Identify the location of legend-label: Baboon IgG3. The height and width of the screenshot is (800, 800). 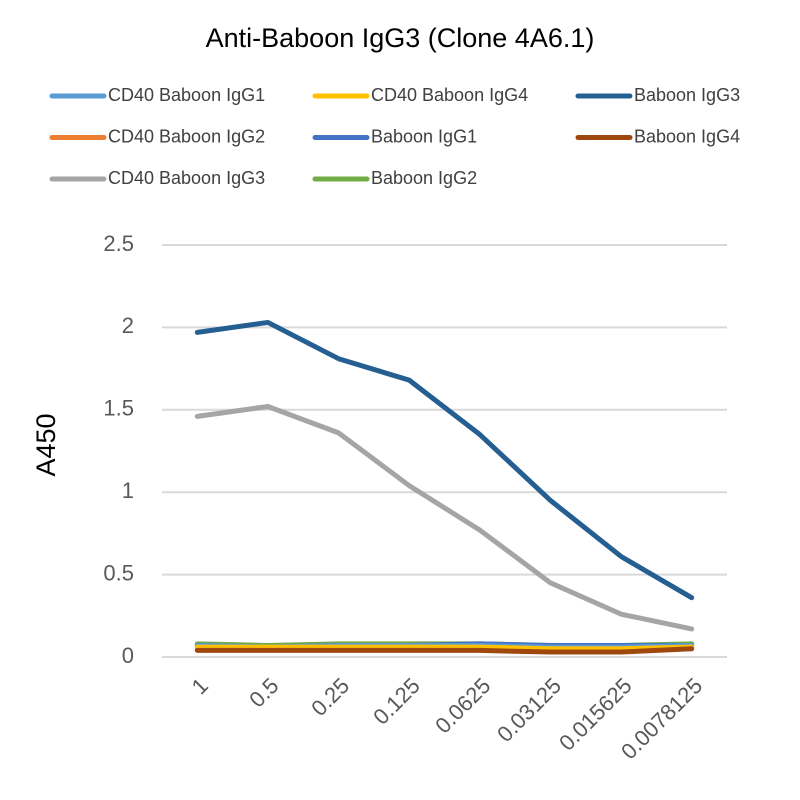
(687, 95).